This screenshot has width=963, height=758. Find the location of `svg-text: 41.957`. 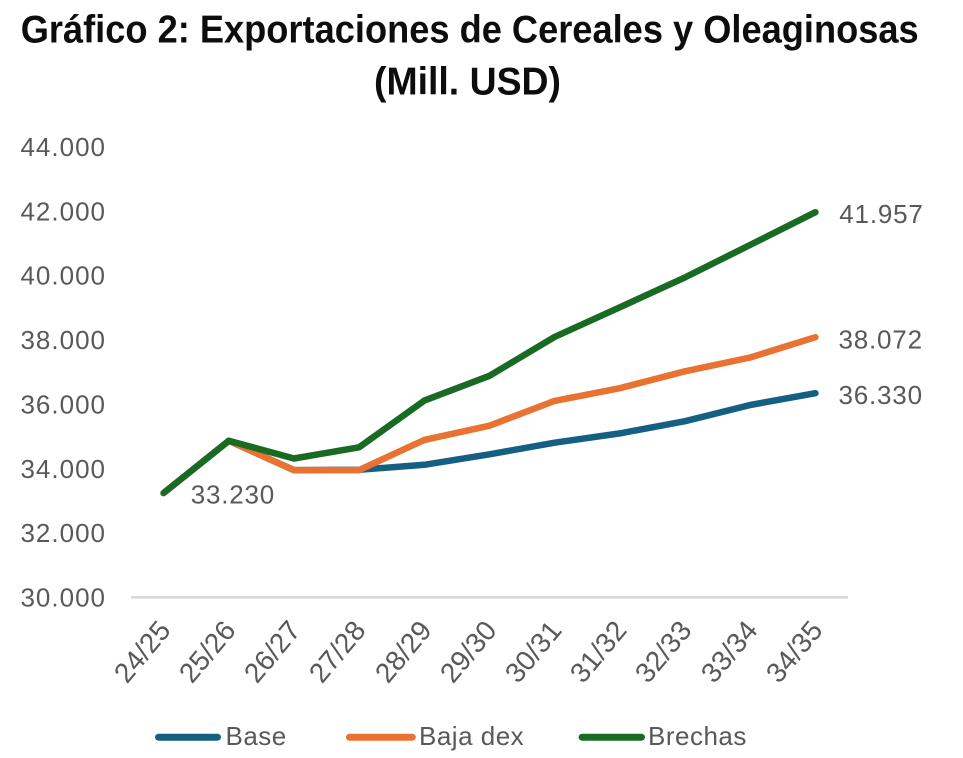

svg-text: 41.957 is located at coordinates (881, 214).